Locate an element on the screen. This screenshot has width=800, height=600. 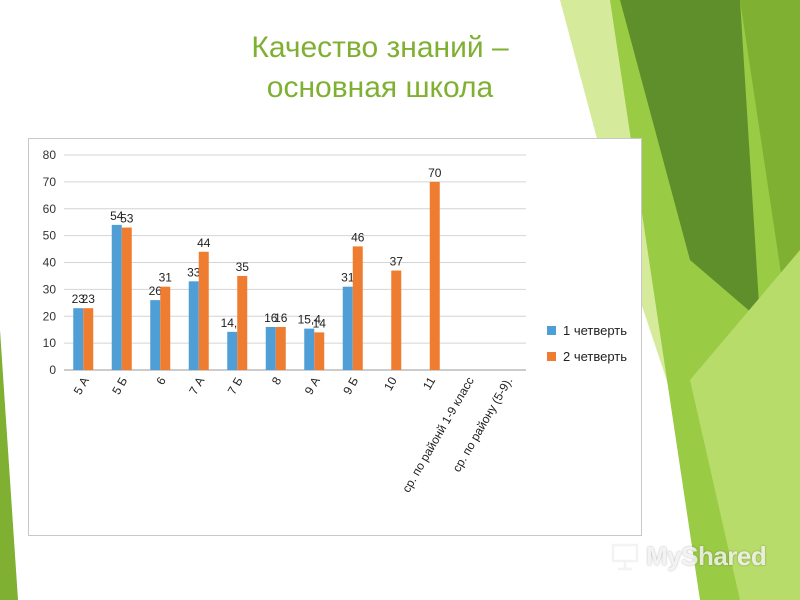
green-stripe-dark is located at coordinates (690, 160).